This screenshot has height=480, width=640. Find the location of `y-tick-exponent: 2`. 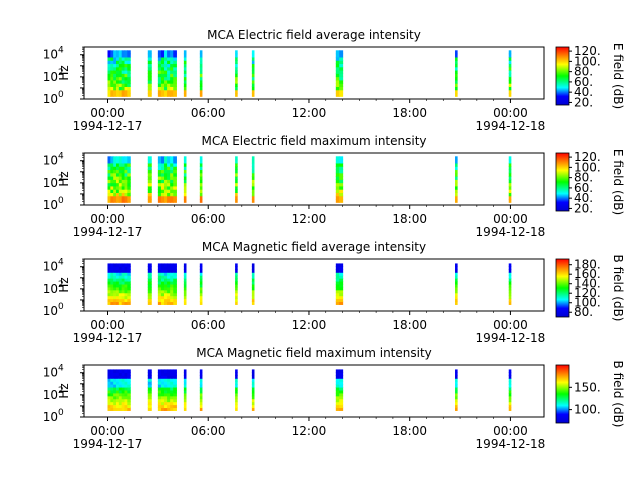

y-tick-exponent: 2 is located at coordinates (61, 73).